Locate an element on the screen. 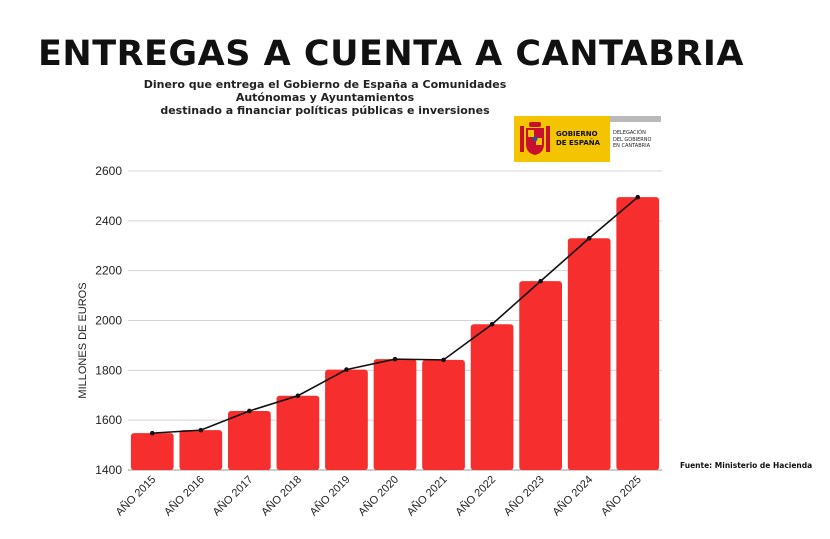  y-tick-label: 1400 is located at coordinates (108, 470).